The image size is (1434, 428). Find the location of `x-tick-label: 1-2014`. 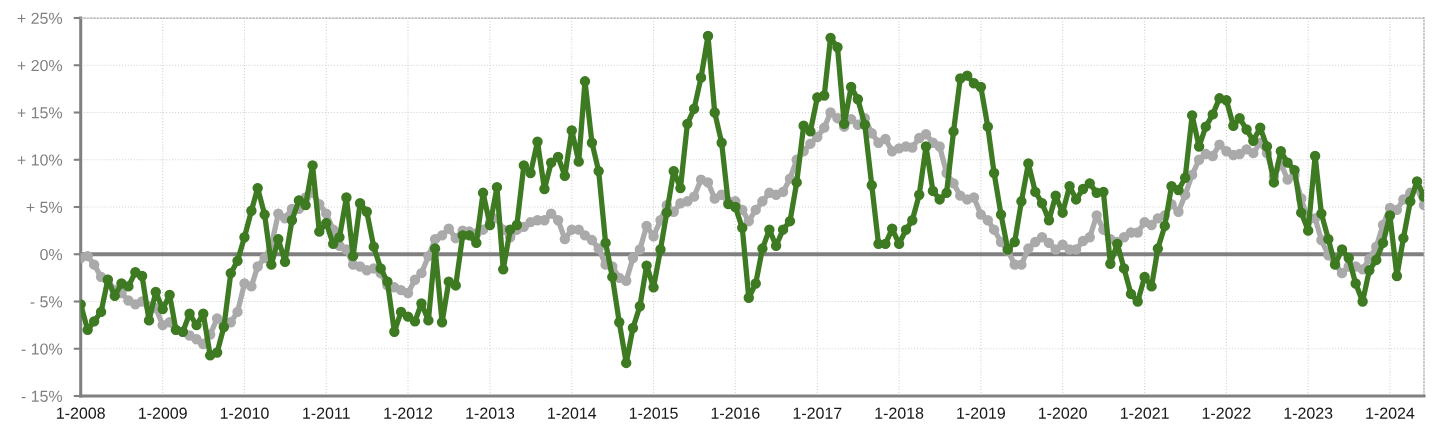

x-tick-label: 1-2014 is located at coordinates (572, 413).